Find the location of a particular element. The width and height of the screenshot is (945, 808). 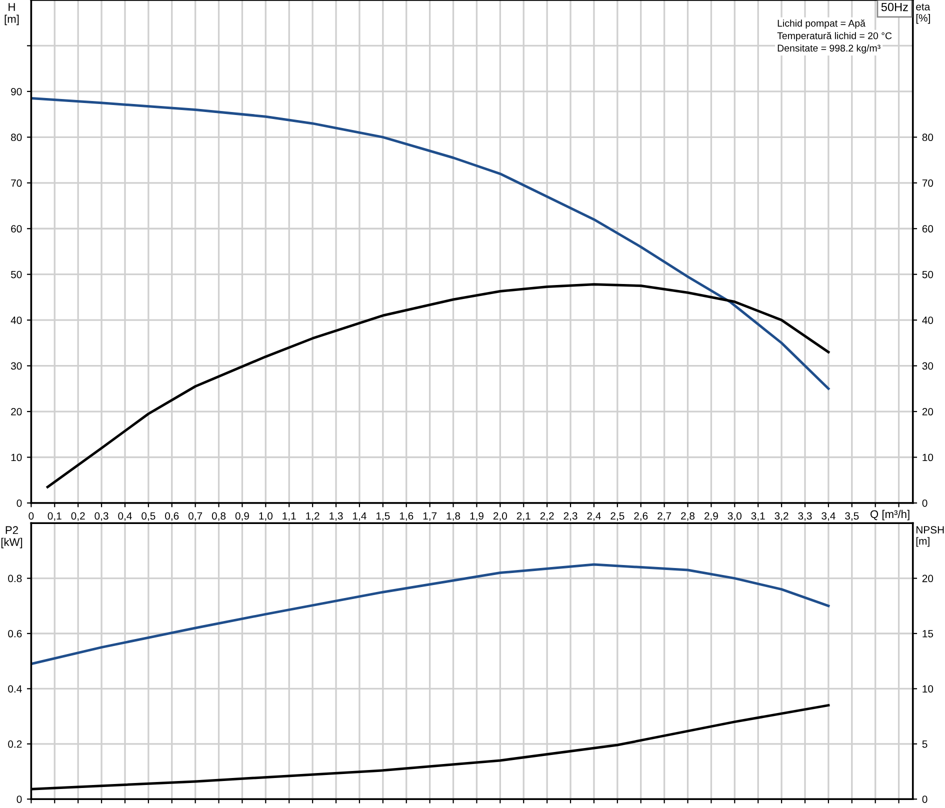

x-tick-label: 3,1 is located at coordinates (758, 516).